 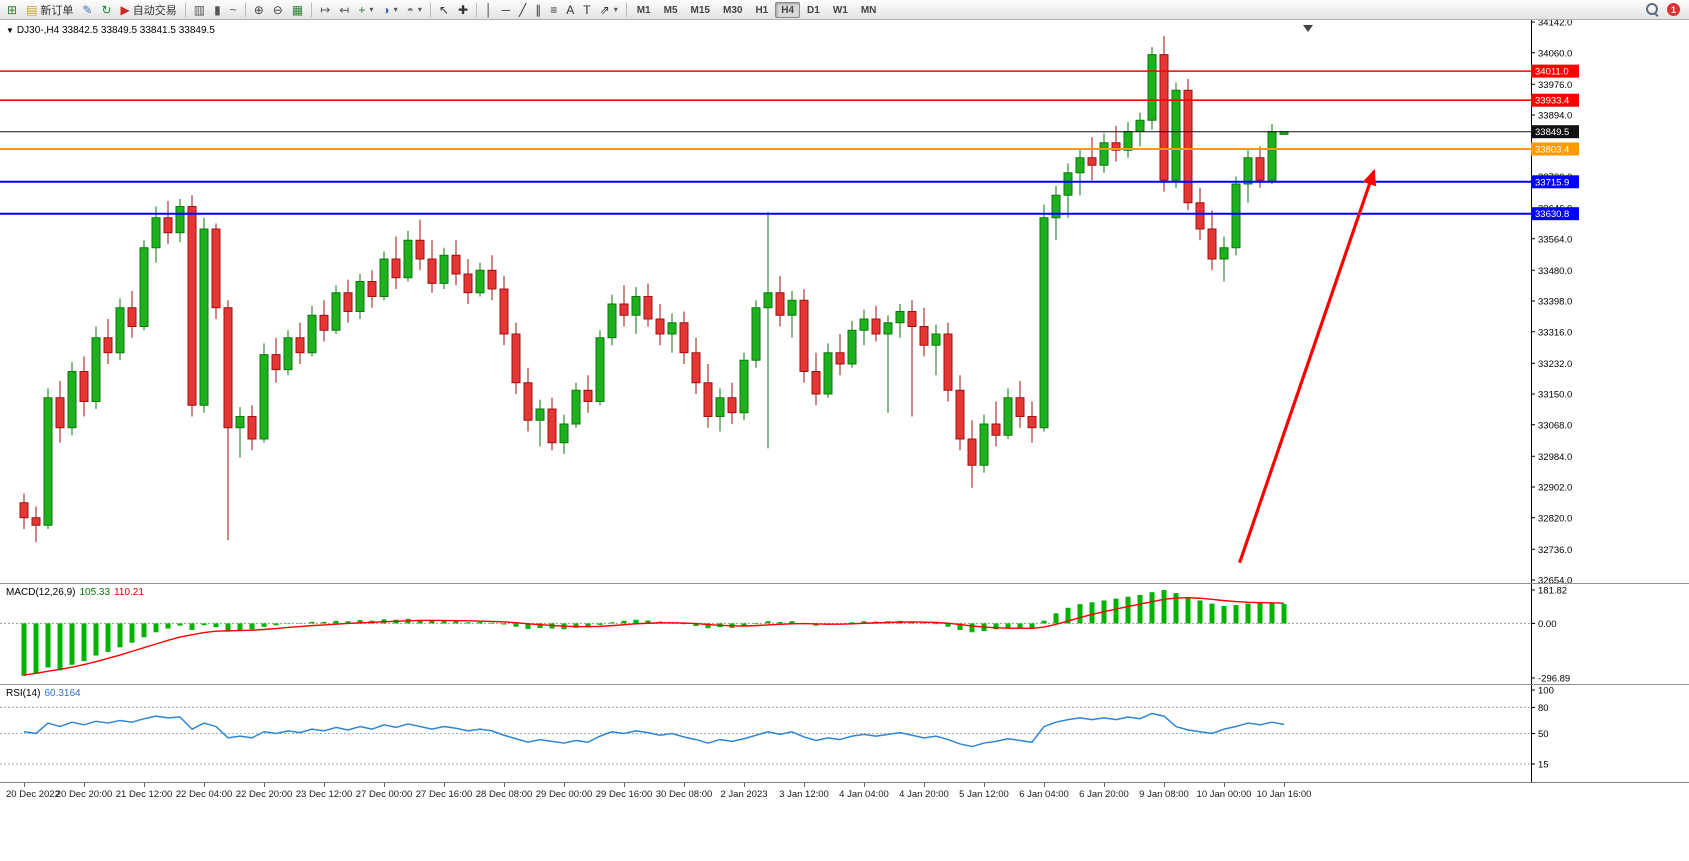 I want to click on vertical-line-button: │, so click(x=489, y=9).